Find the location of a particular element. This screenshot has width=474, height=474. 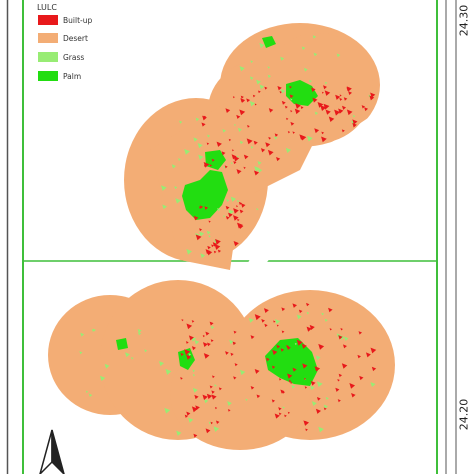

latitude-label-bottom: 24.20 is located at coordinates (464, 414).